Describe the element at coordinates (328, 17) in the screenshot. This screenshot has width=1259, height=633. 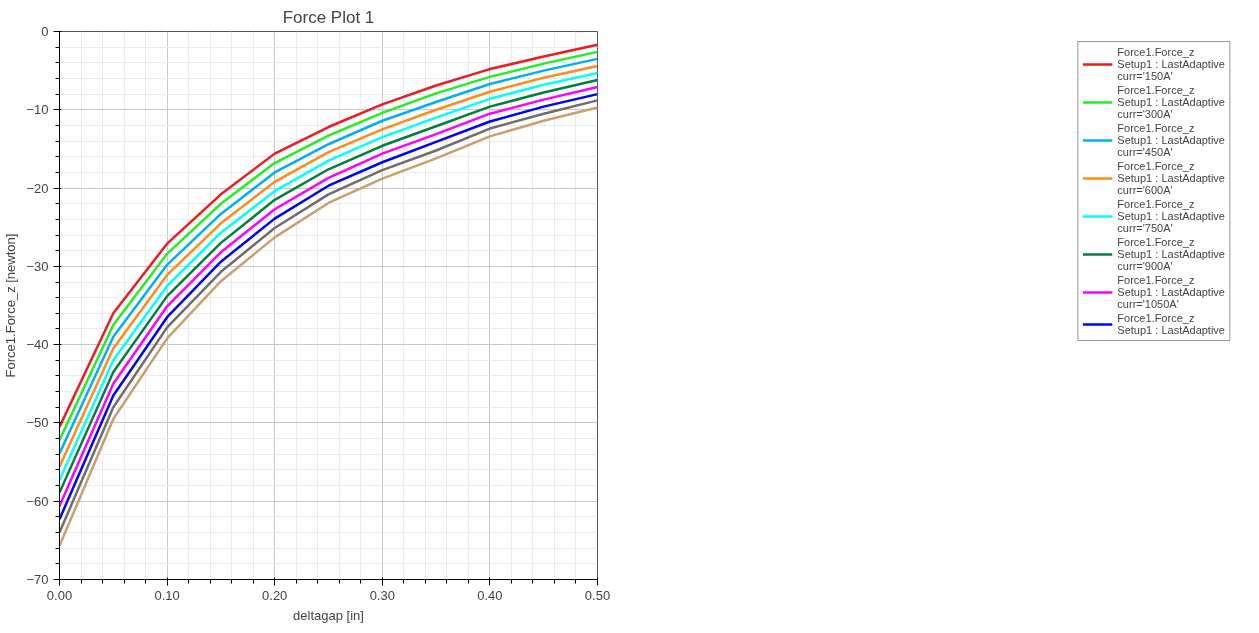
I see `chart-title: Force Plot 1` at that location.